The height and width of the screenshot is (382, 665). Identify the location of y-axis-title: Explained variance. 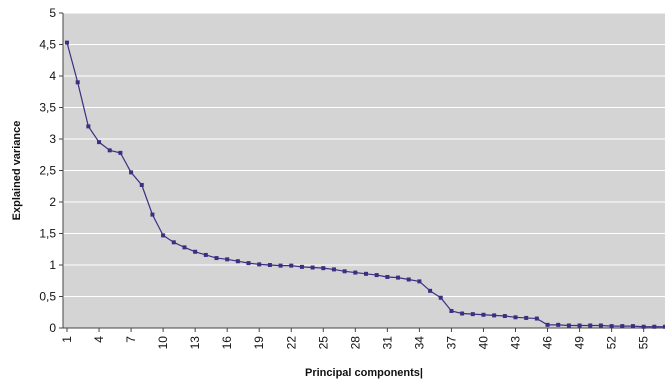
(17, 171).